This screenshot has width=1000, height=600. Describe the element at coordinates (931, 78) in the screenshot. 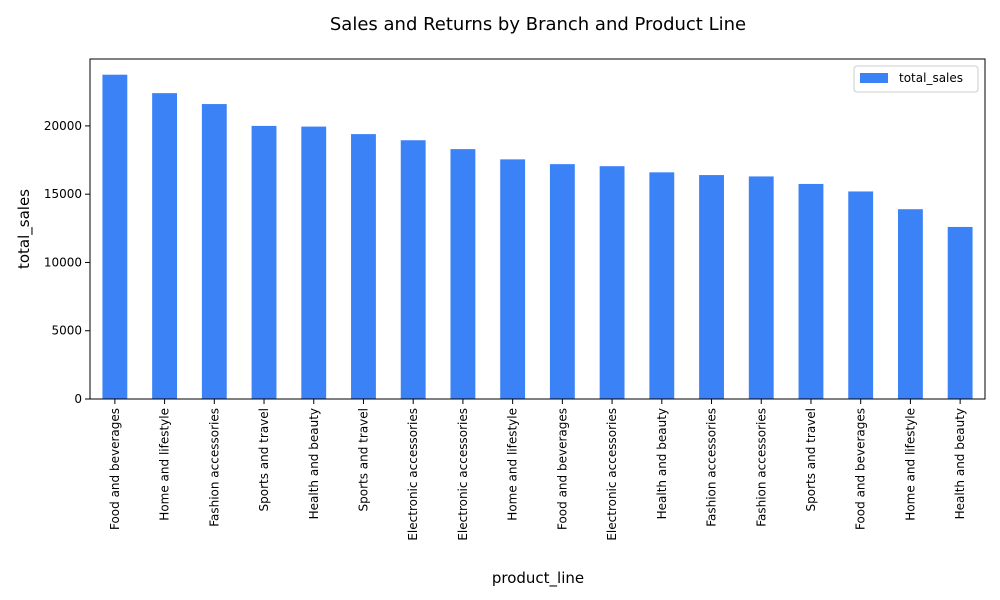

I see `legend-label: total_sales` at that location.